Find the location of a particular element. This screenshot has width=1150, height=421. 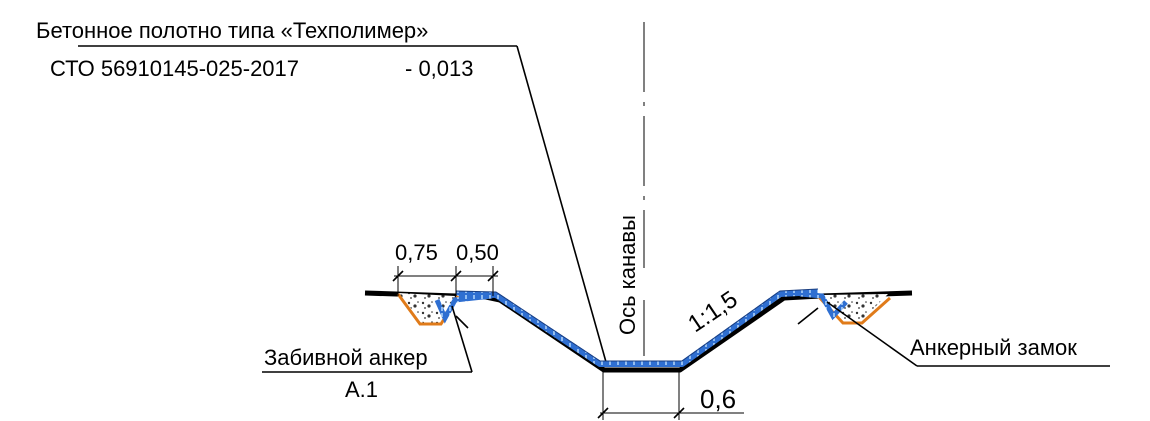

material-thickness-text: - 0,013 is located at coordinates (439, 68).